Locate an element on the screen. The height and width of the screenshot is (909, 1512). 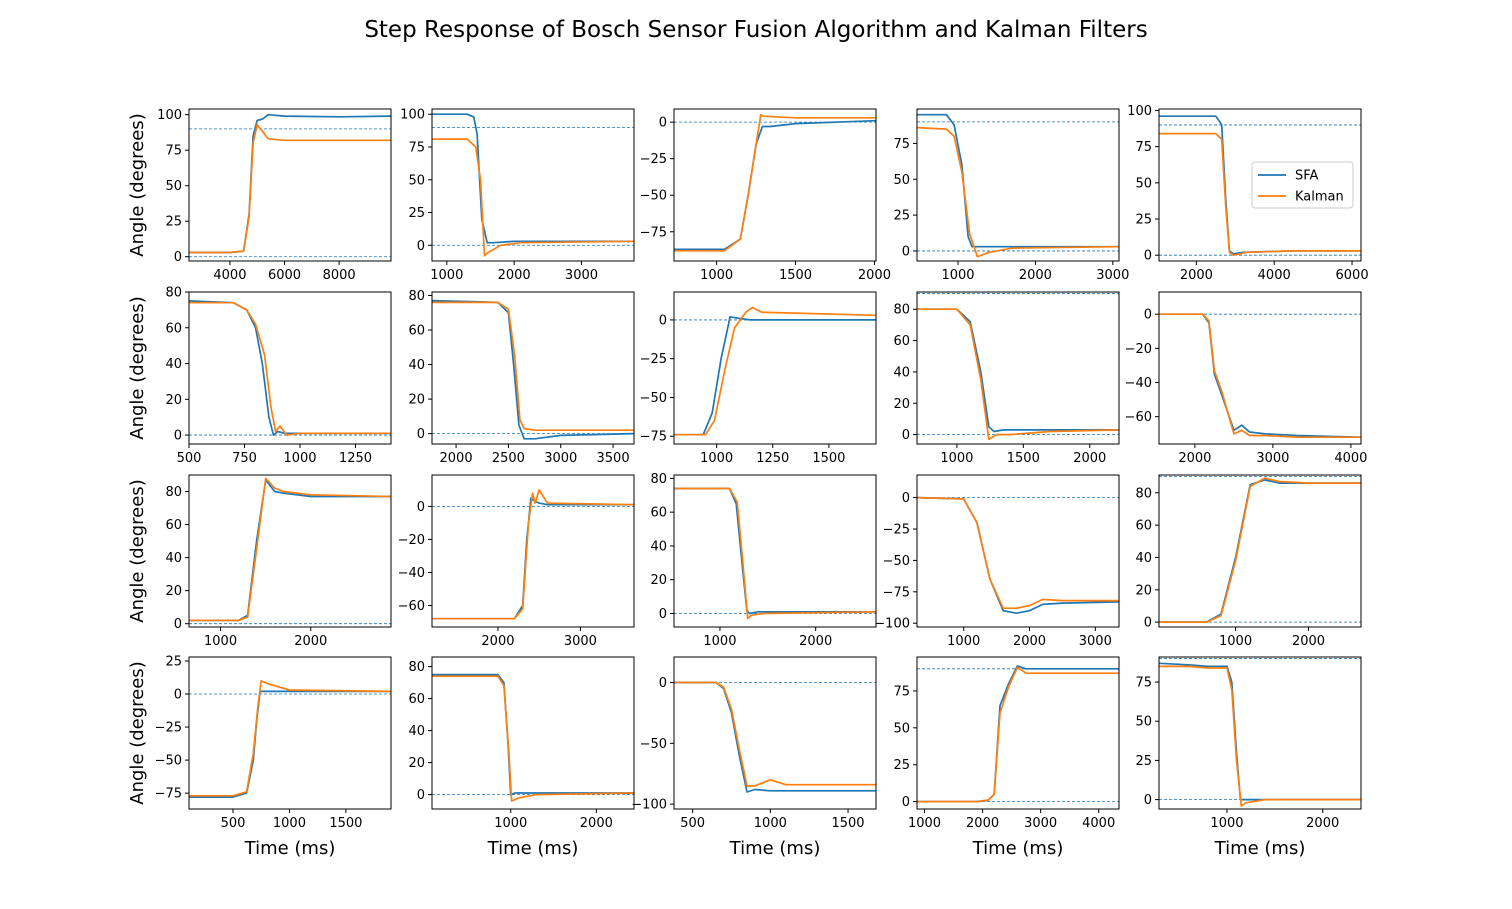
legend-label-sfa: SFA is located at coordinates (1307, 176).